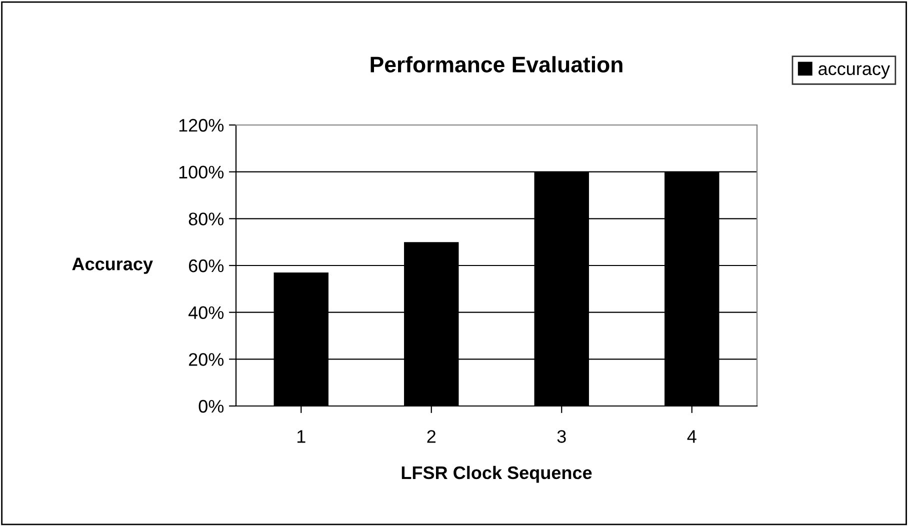  What do you see at coordinates (854, 72) in the screenshot?
I see `legend-label: accuracy` at bounding box center [854, 72].